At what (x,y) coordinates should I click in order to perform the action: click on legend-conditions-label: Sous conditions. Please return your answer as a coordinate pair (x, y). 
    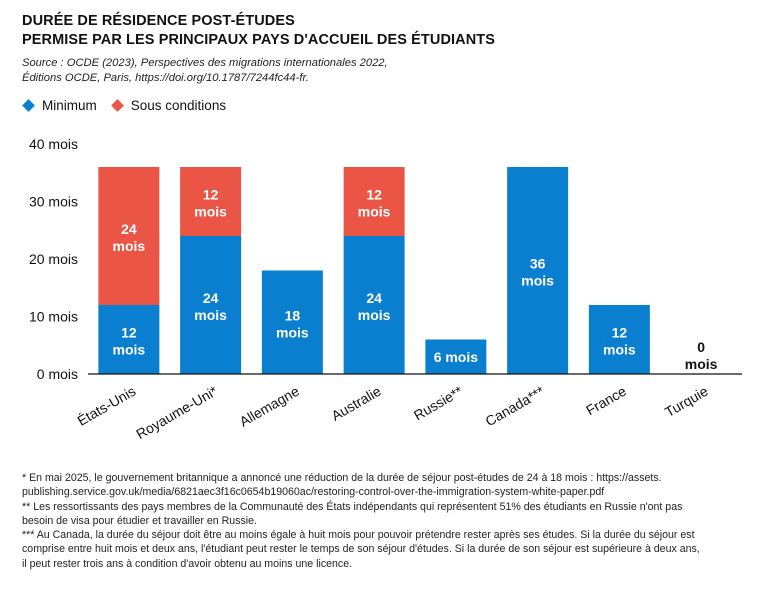
    Looking at the image, I should click on (178, 105).